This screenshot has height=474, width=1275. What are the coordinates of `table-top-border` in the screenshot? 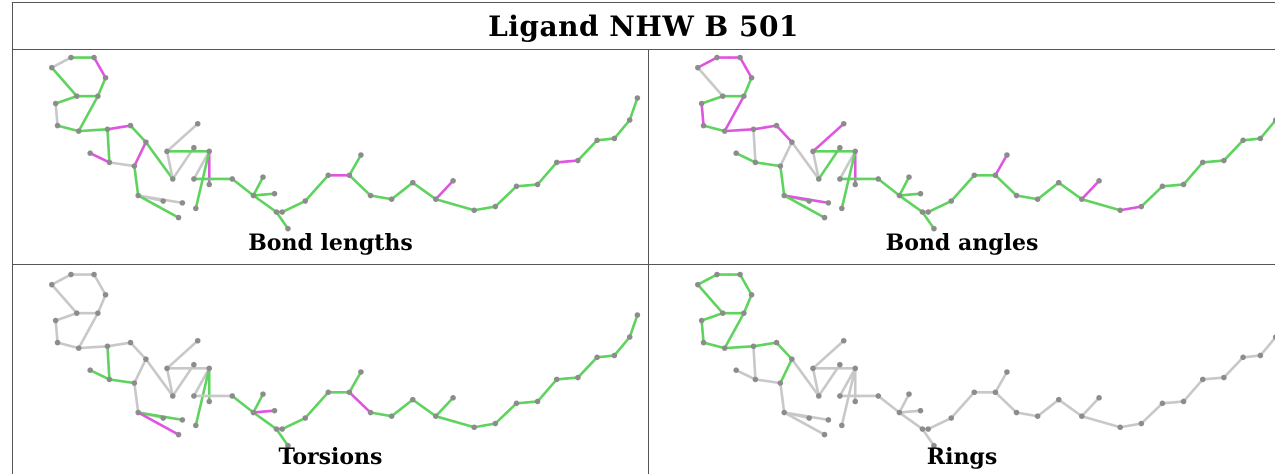 It's located at (643, 2).